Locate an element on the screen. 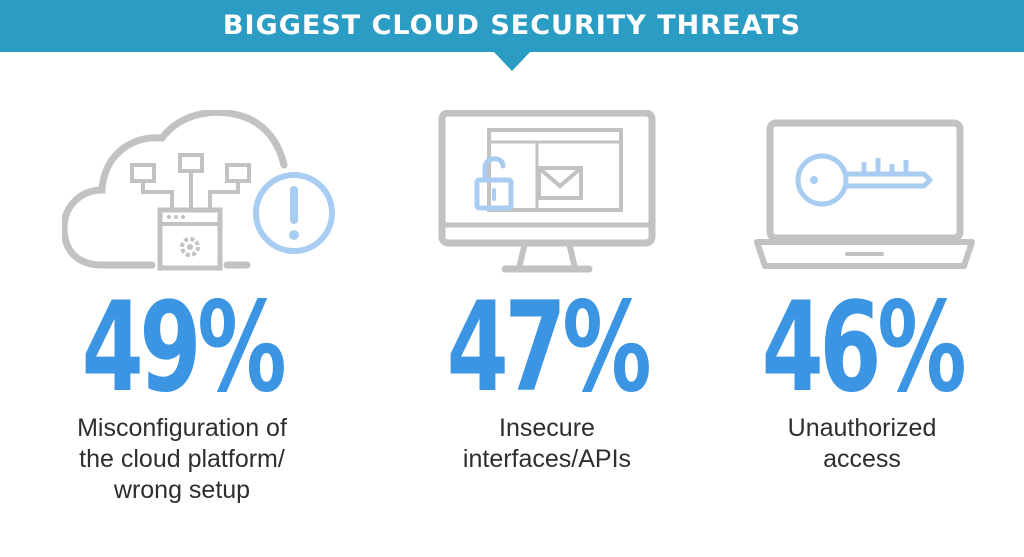 The image size is (1024, 557). threat-description: Unauthorized access is located at coordinates (860, 444).